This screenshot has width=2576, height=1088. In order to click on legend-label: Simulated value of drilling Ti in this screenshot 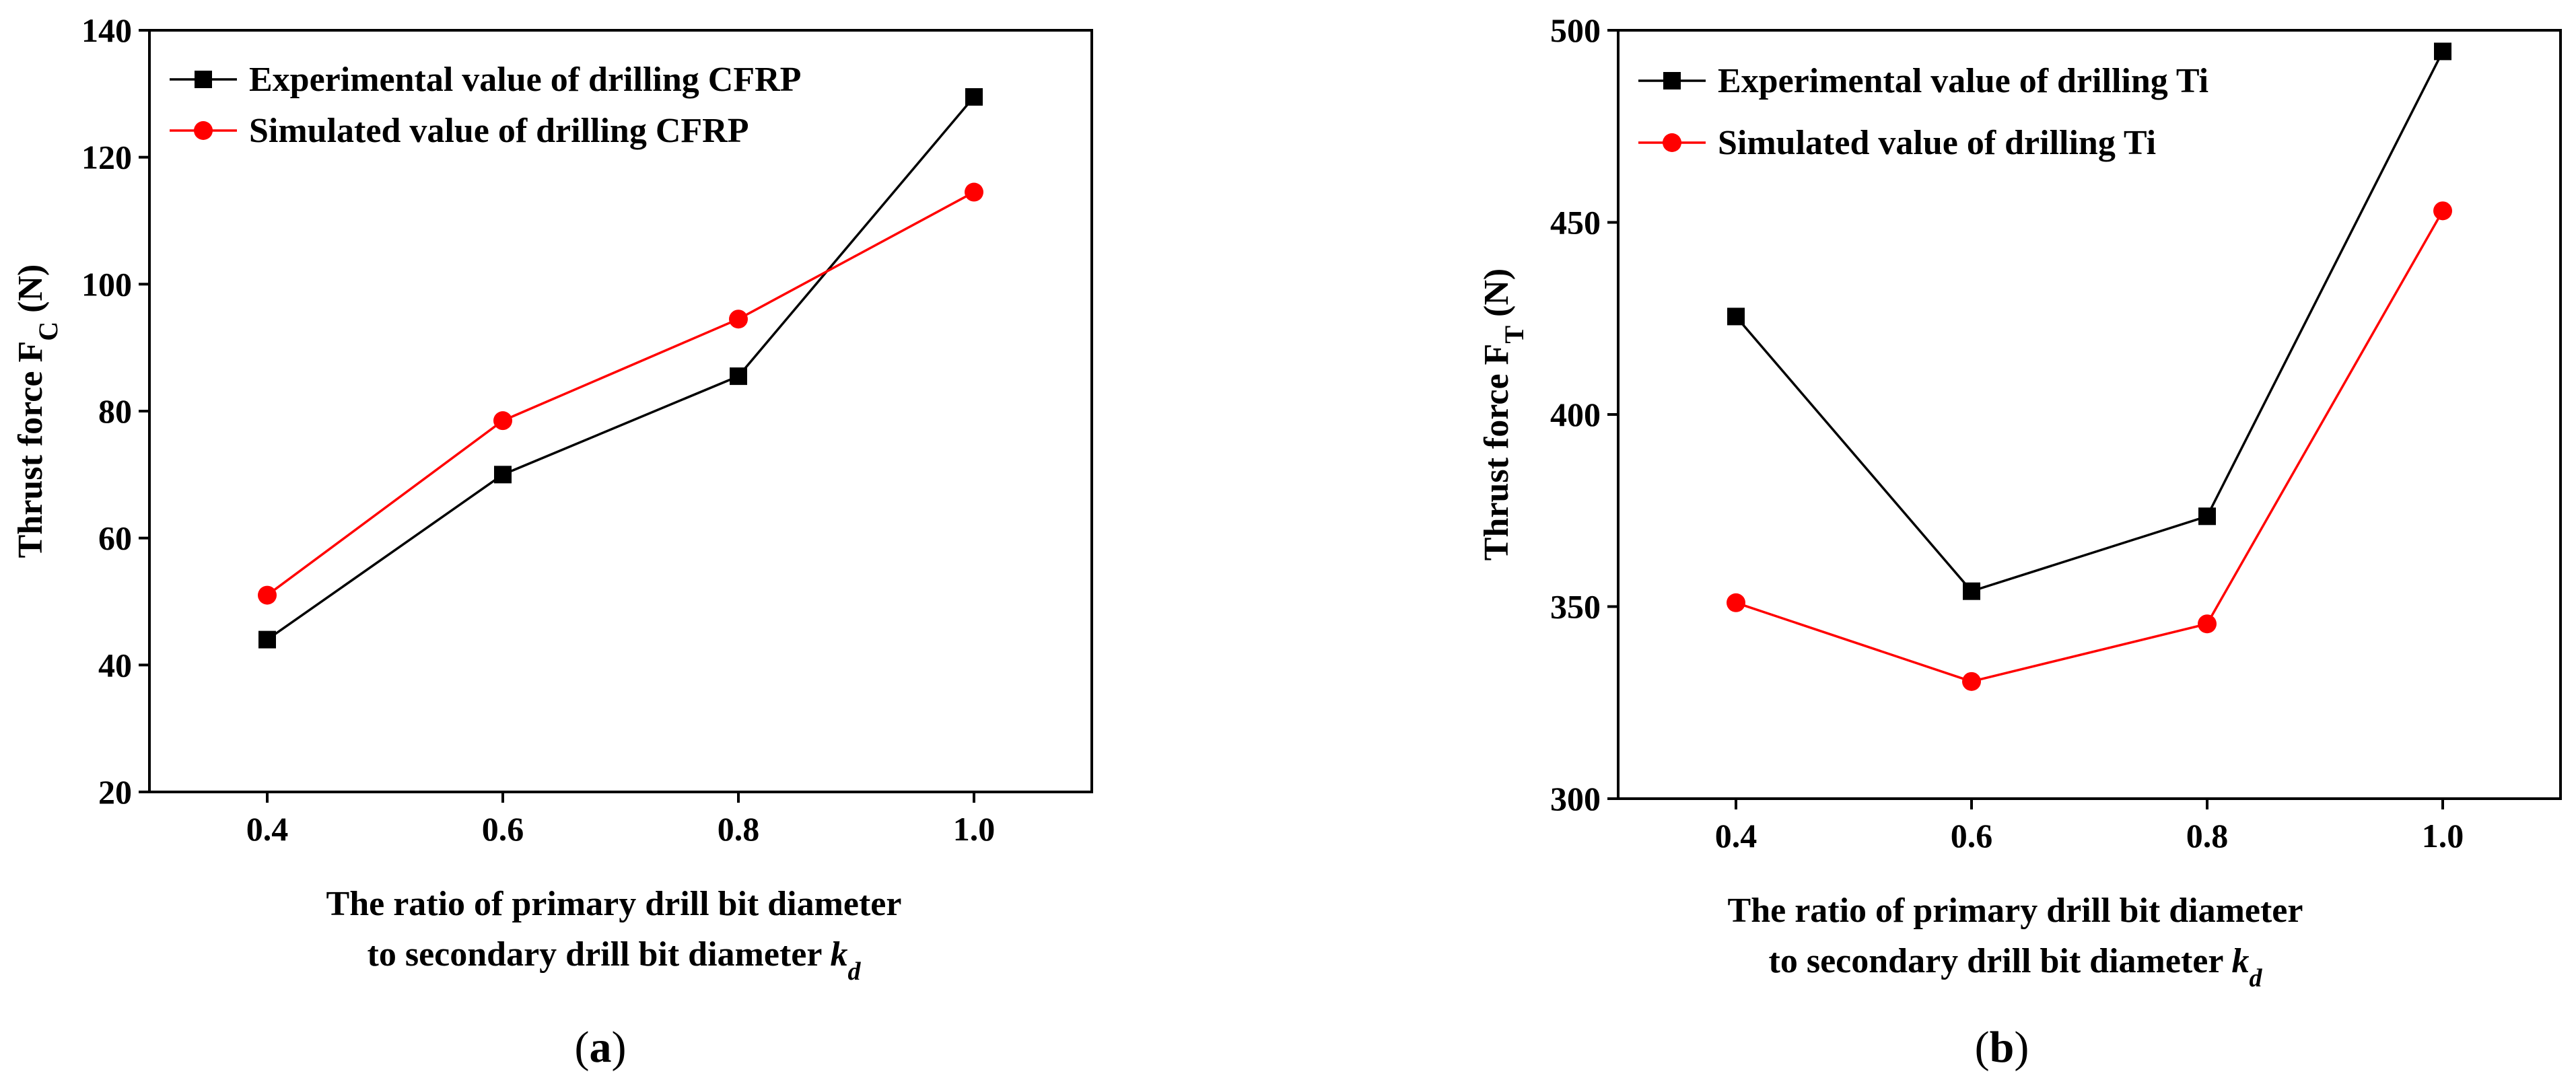, I will do `click(1937, 143)`.